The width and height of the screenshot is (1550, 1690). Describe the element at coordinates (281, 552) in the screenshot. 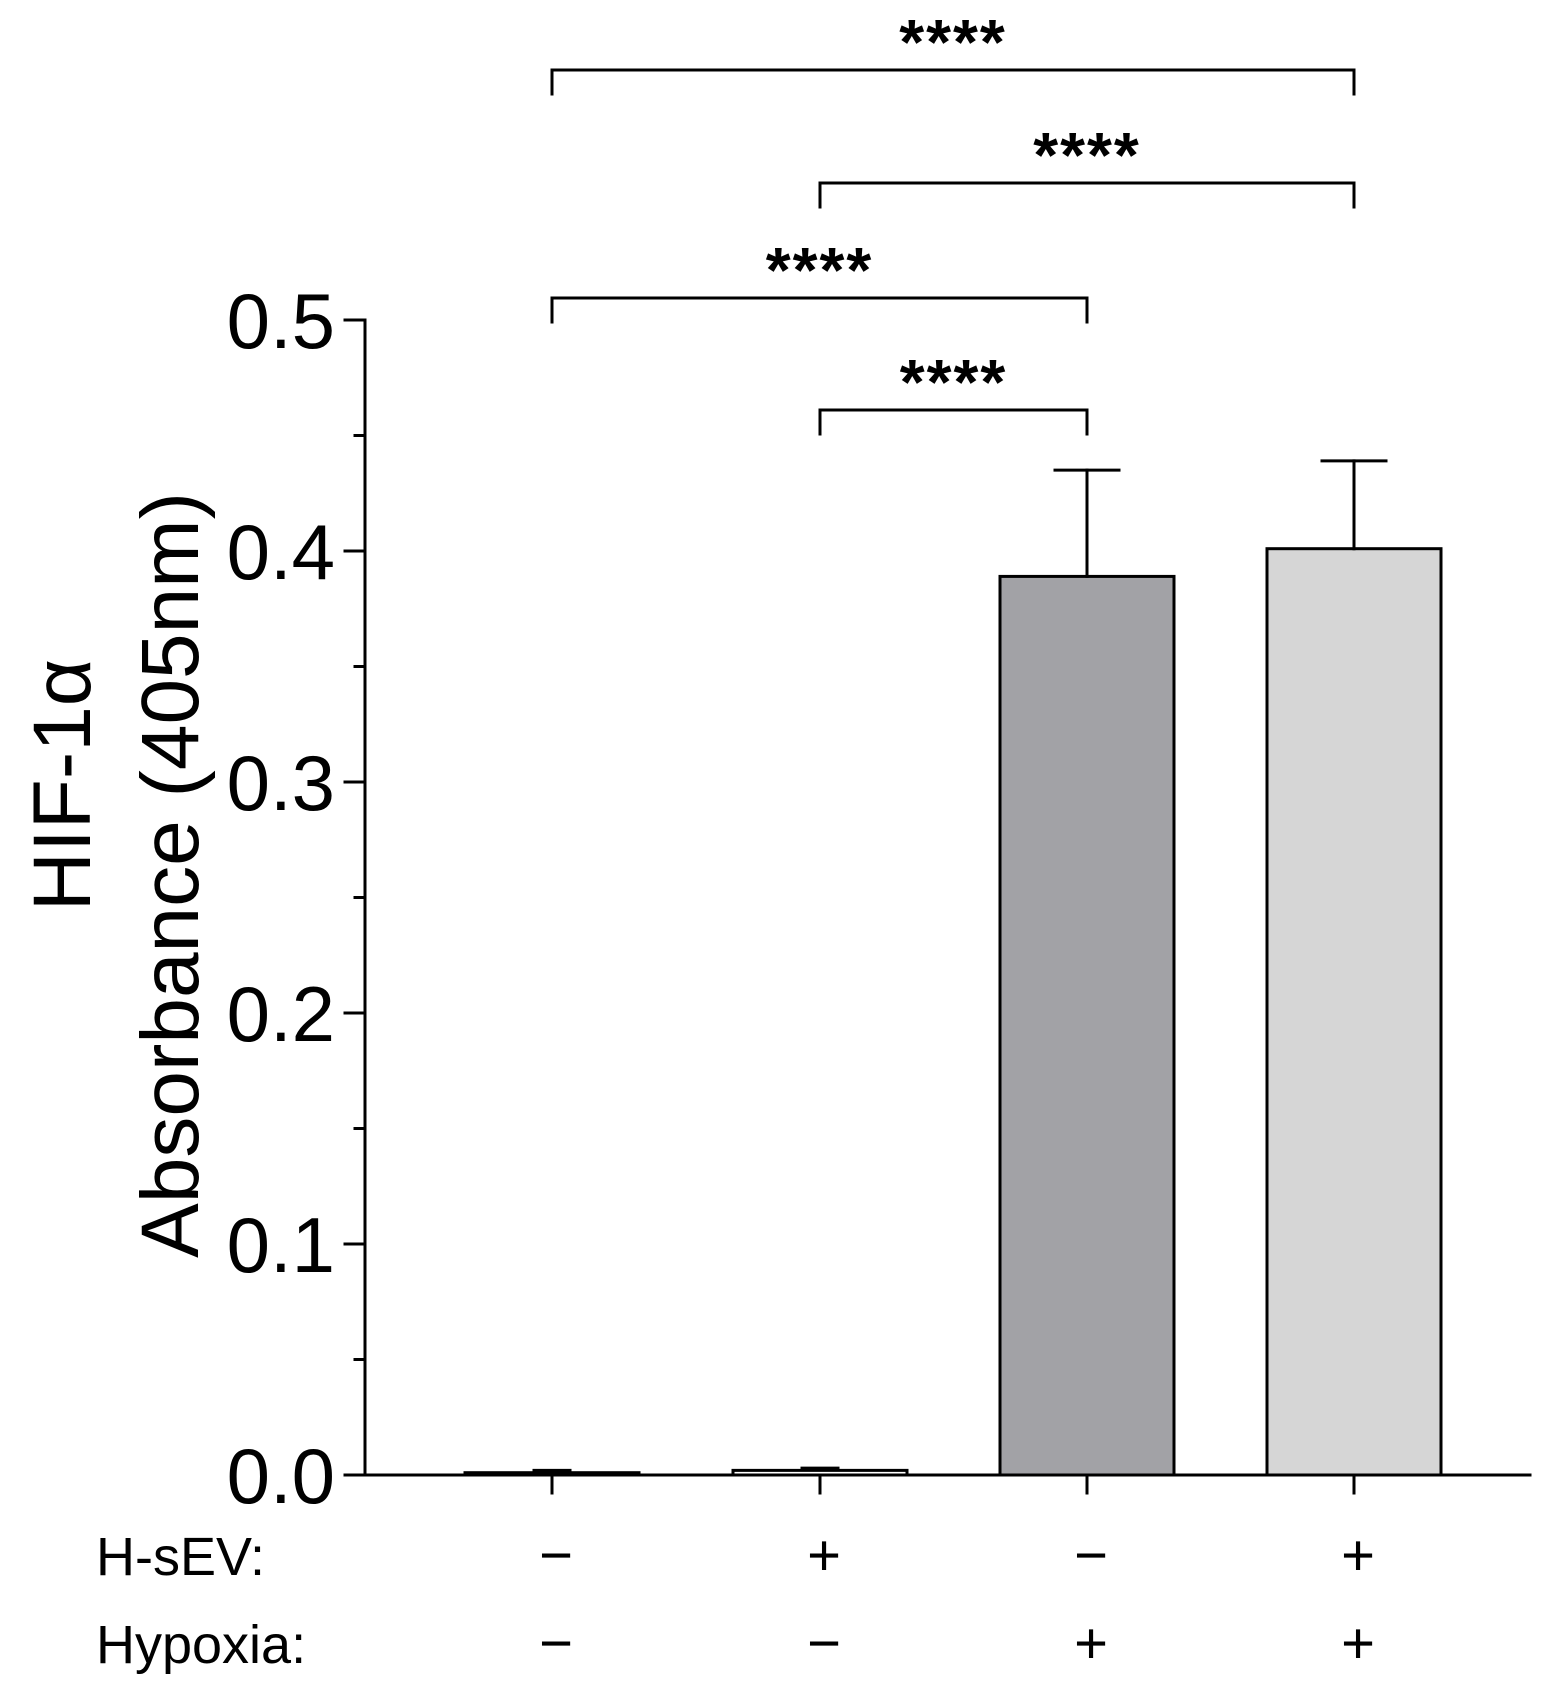

I see `y-tick-label: 0.4` at that location.